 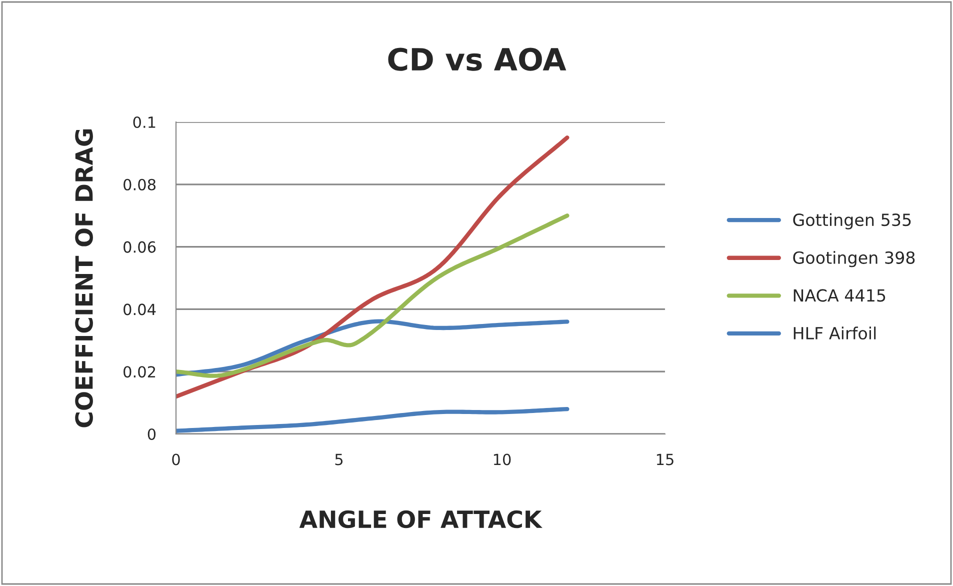 I want to click on y-tick-label: 0, so click(x=152, y=434).